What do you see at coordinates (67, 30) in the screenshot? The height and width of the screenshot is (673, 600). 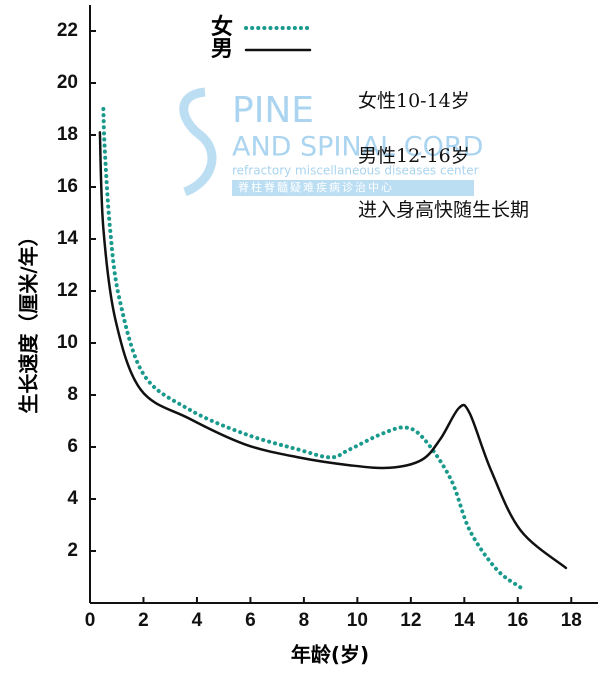 I see `y-tick-label: 22` at bounding box center [67, 30].